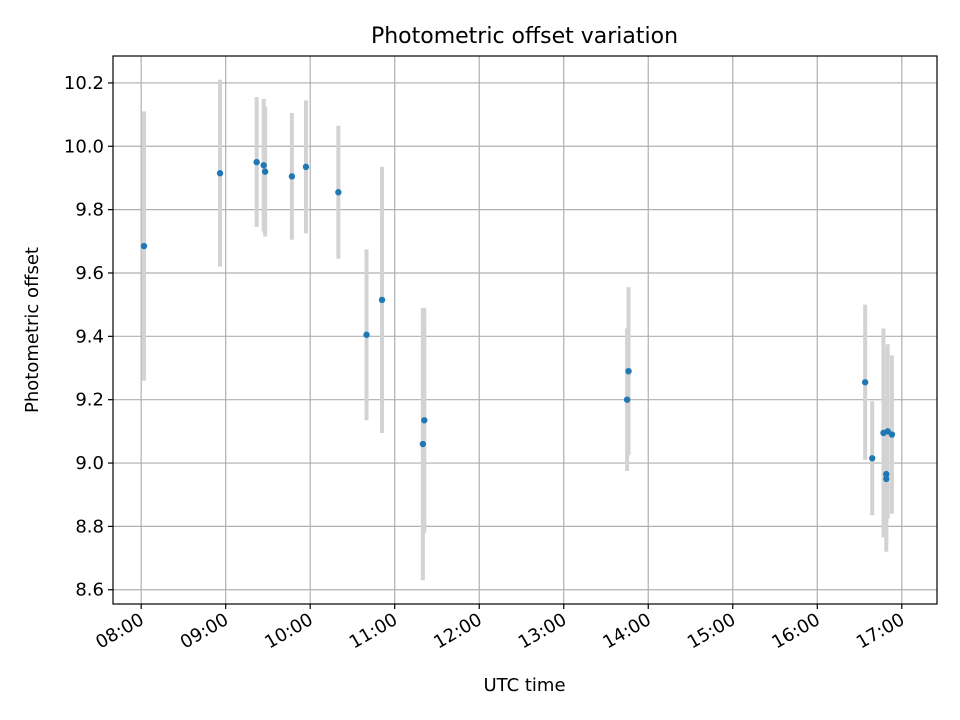  I want to click on y-tick-label: 9.4, so click(89, 336).